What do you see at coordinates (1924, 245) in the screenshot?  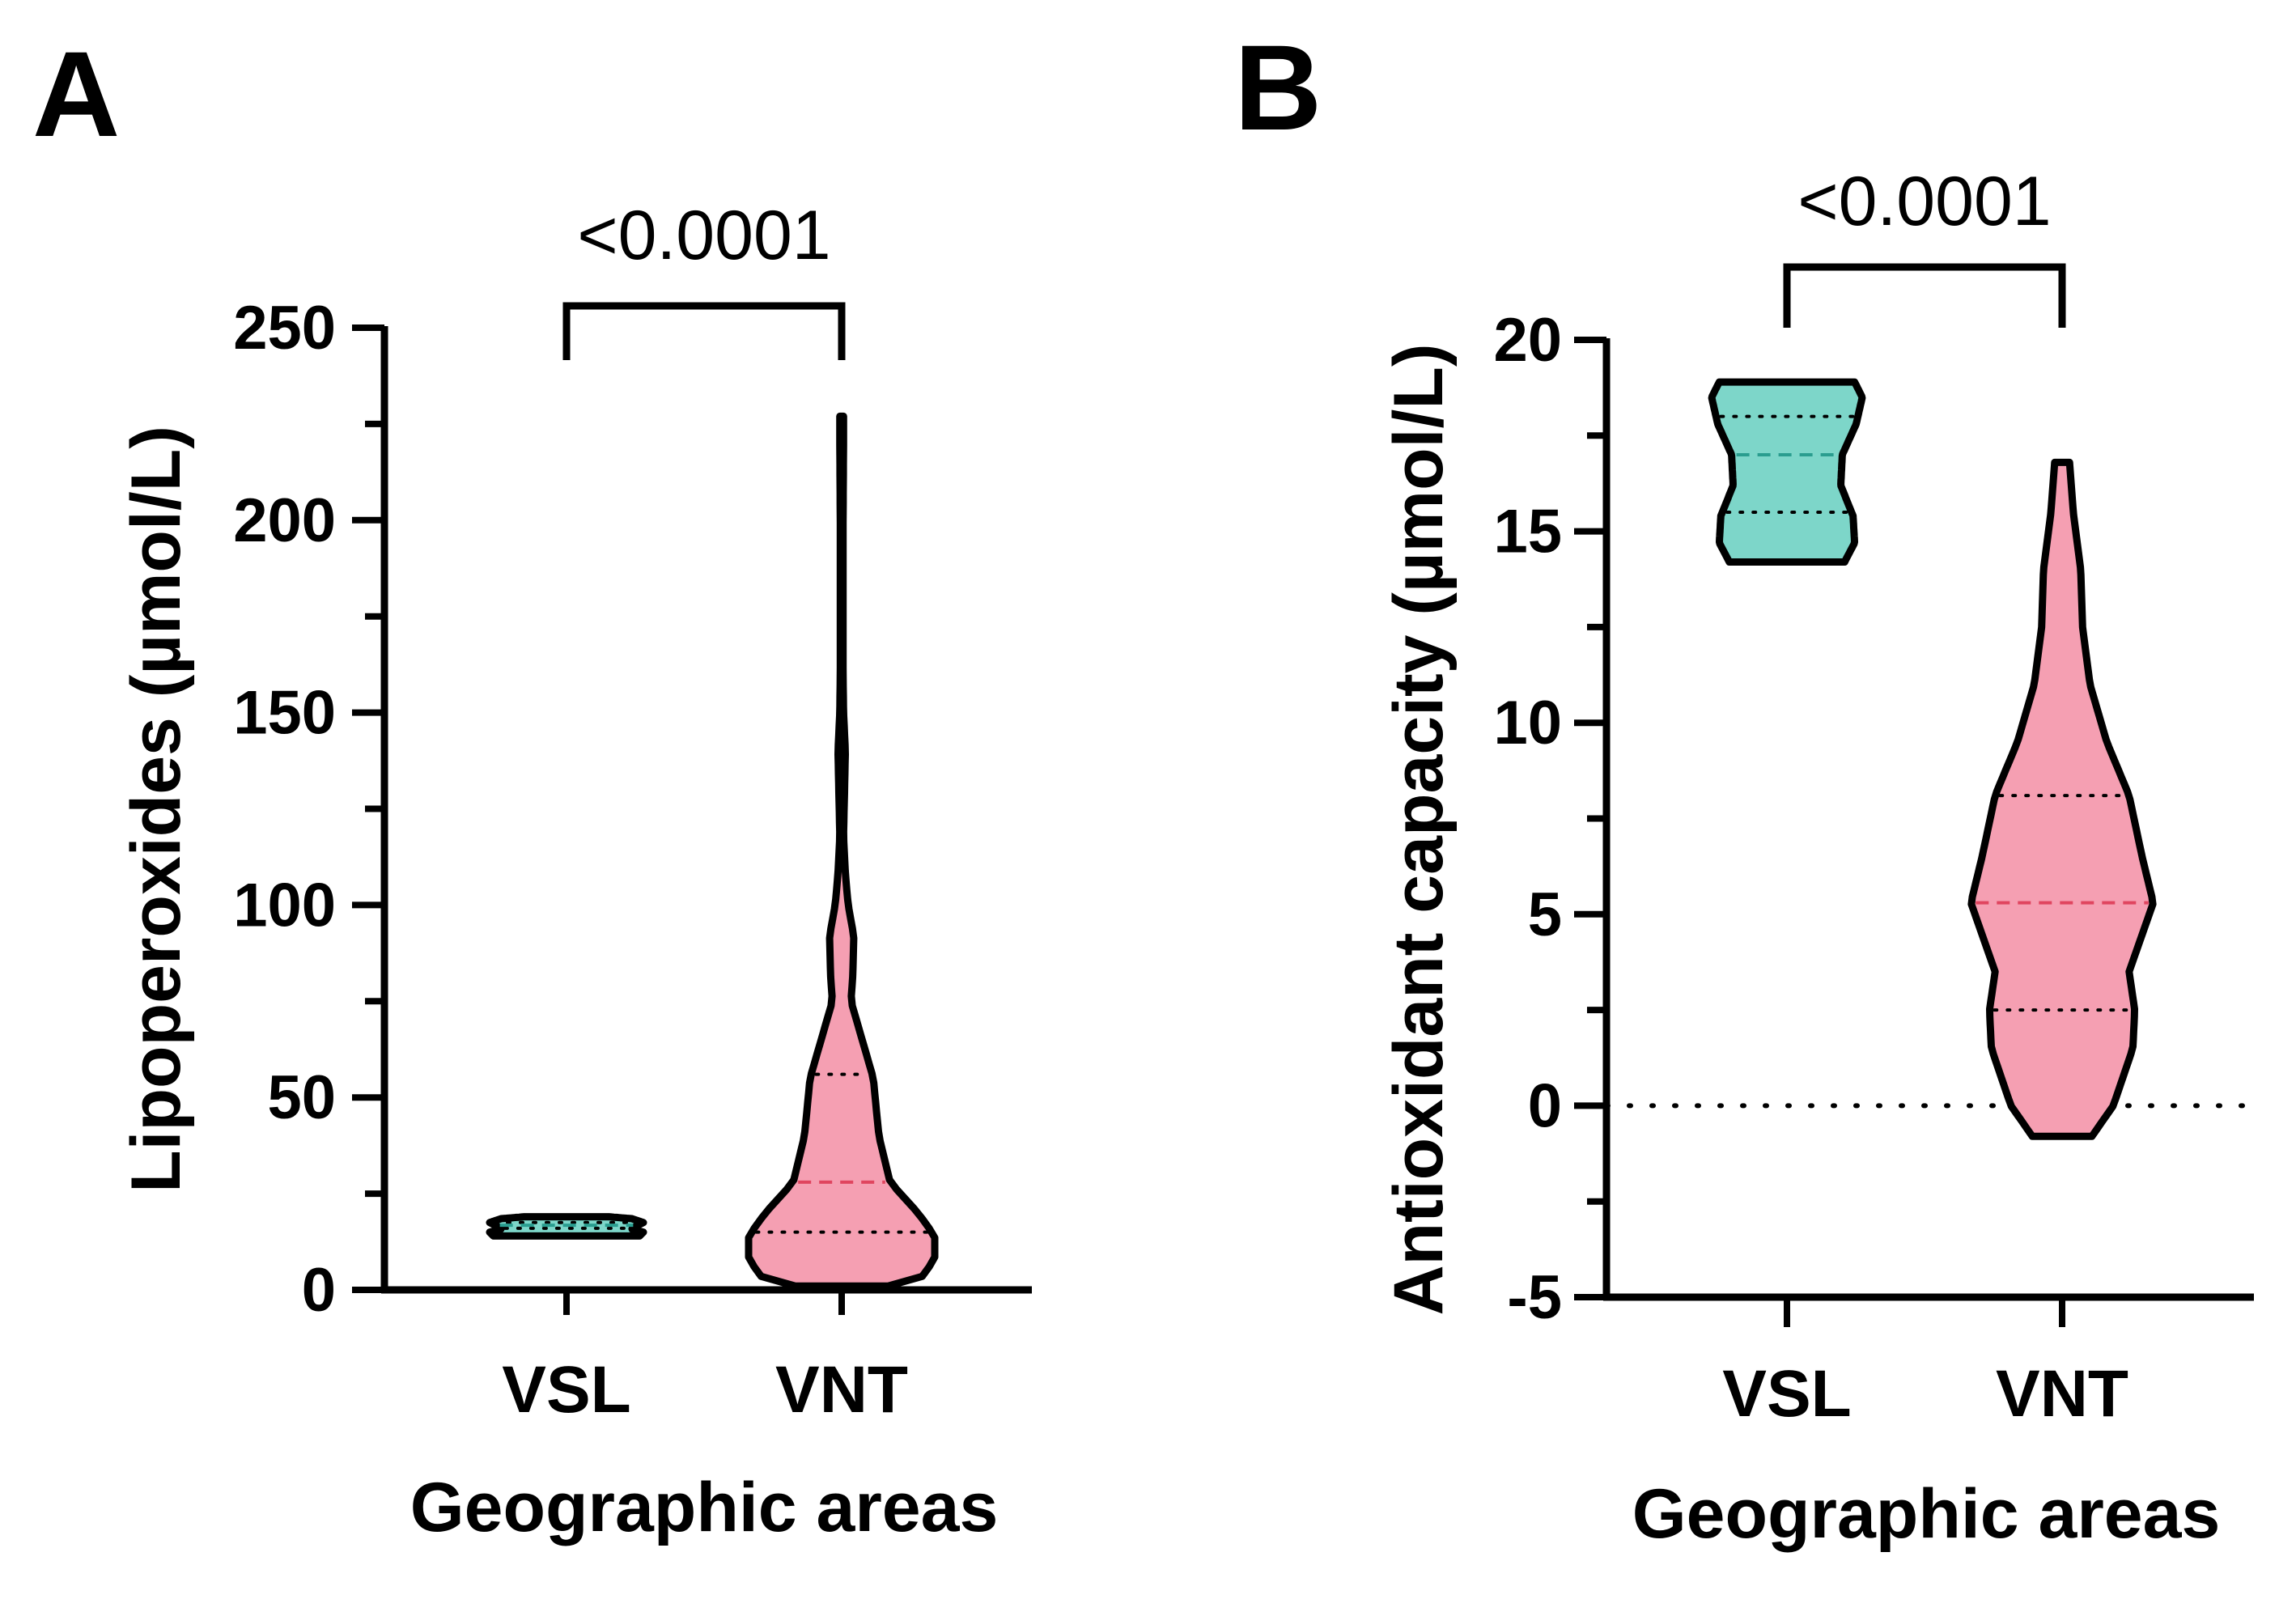 I see `panel-b-significance-bracket: <0.0001` at bounding box center [1924, 245].